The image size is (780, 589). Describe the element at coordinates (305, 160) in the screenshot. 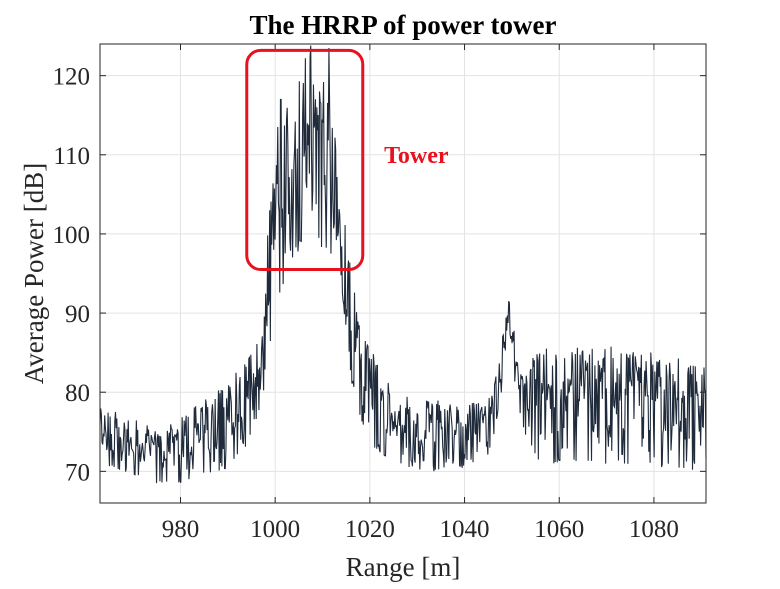

I see `tower-highlight-box` at that location.